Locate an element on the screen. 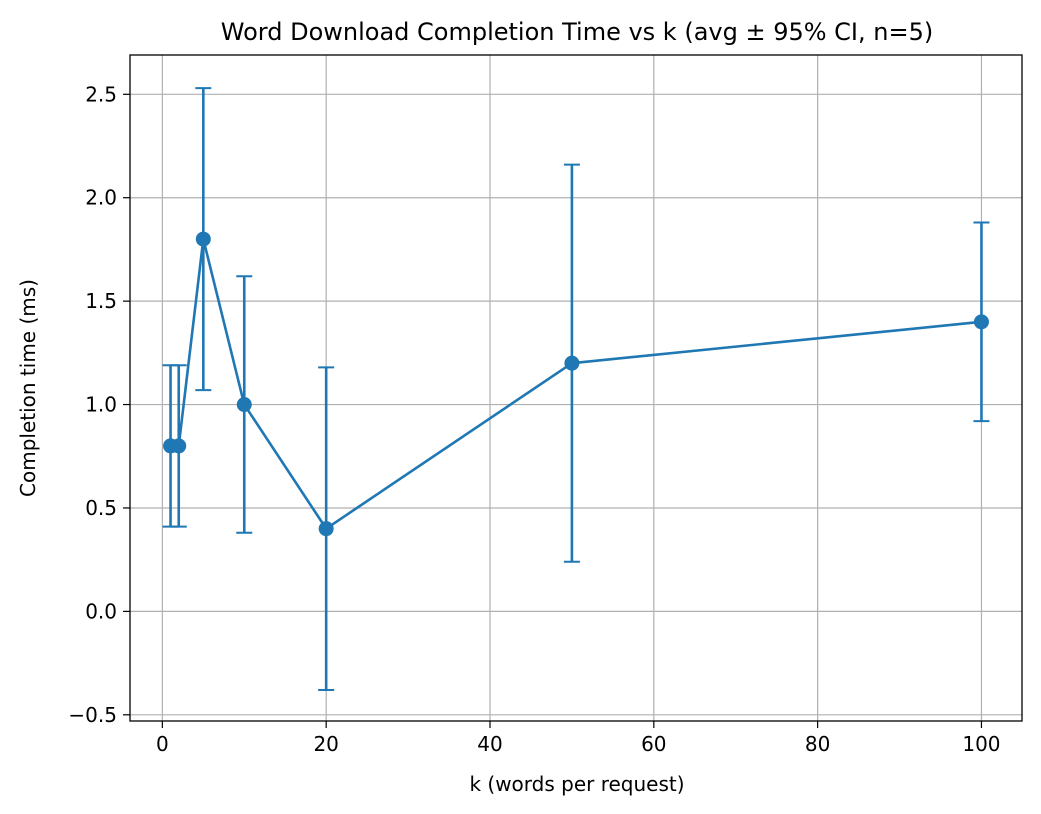  y-axis-label: Completion time (ms) is located at coordinates (28, 388).